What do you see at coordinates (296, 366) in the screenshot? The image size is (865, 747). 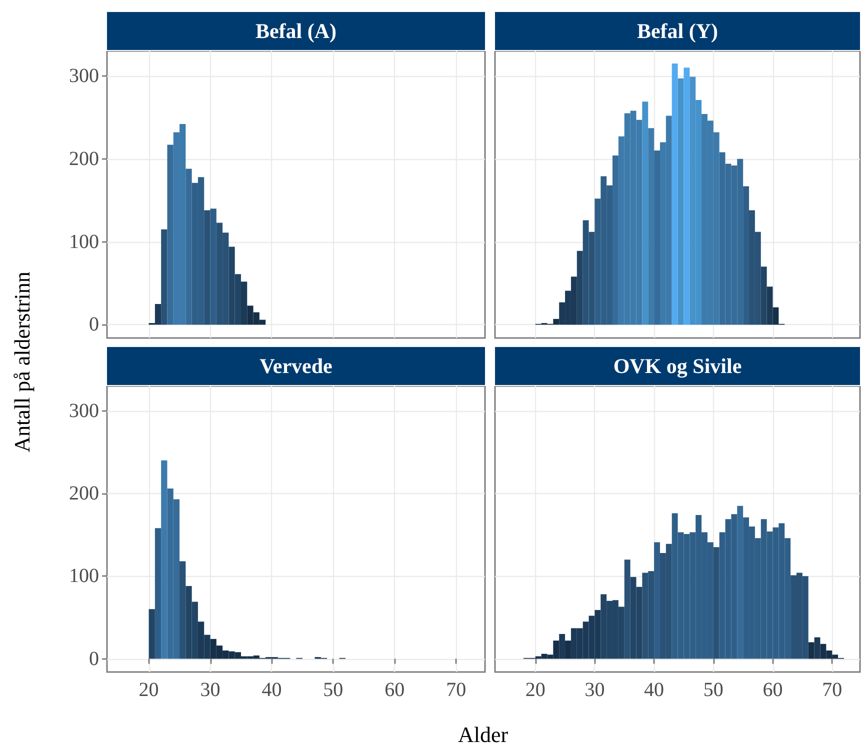 I see `chart-title: Vervede` at bounding box center [296, 366].